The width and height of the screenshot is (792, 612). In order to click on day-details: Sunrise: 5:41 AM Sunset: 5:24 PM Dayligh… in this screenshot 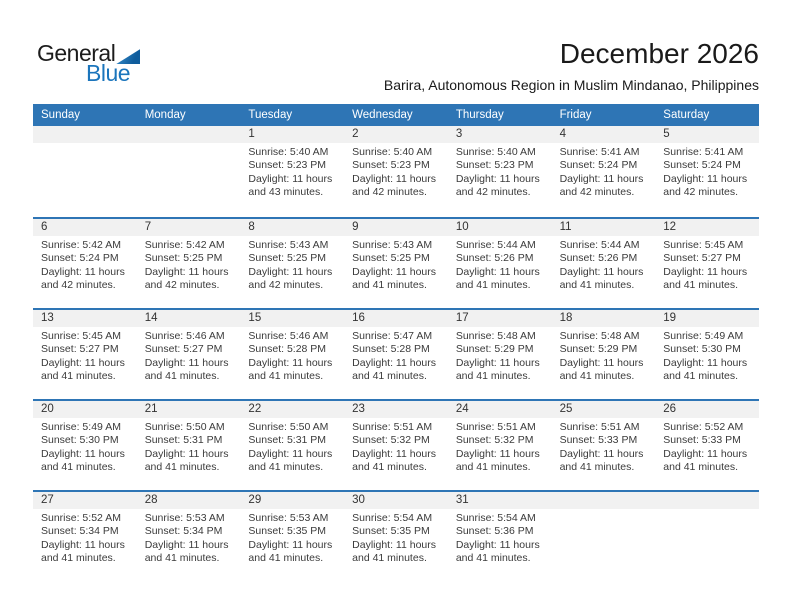, I will do `click(604, 171)`.